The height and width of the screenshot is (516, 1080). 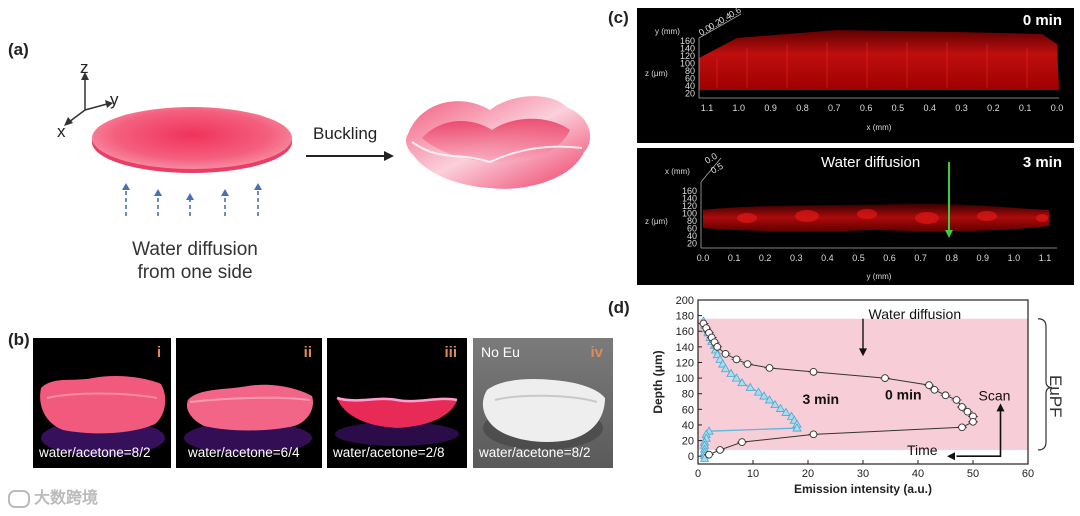 I want to click on water-diffusion-label: Water diffusion, so click(x=915, y=314).